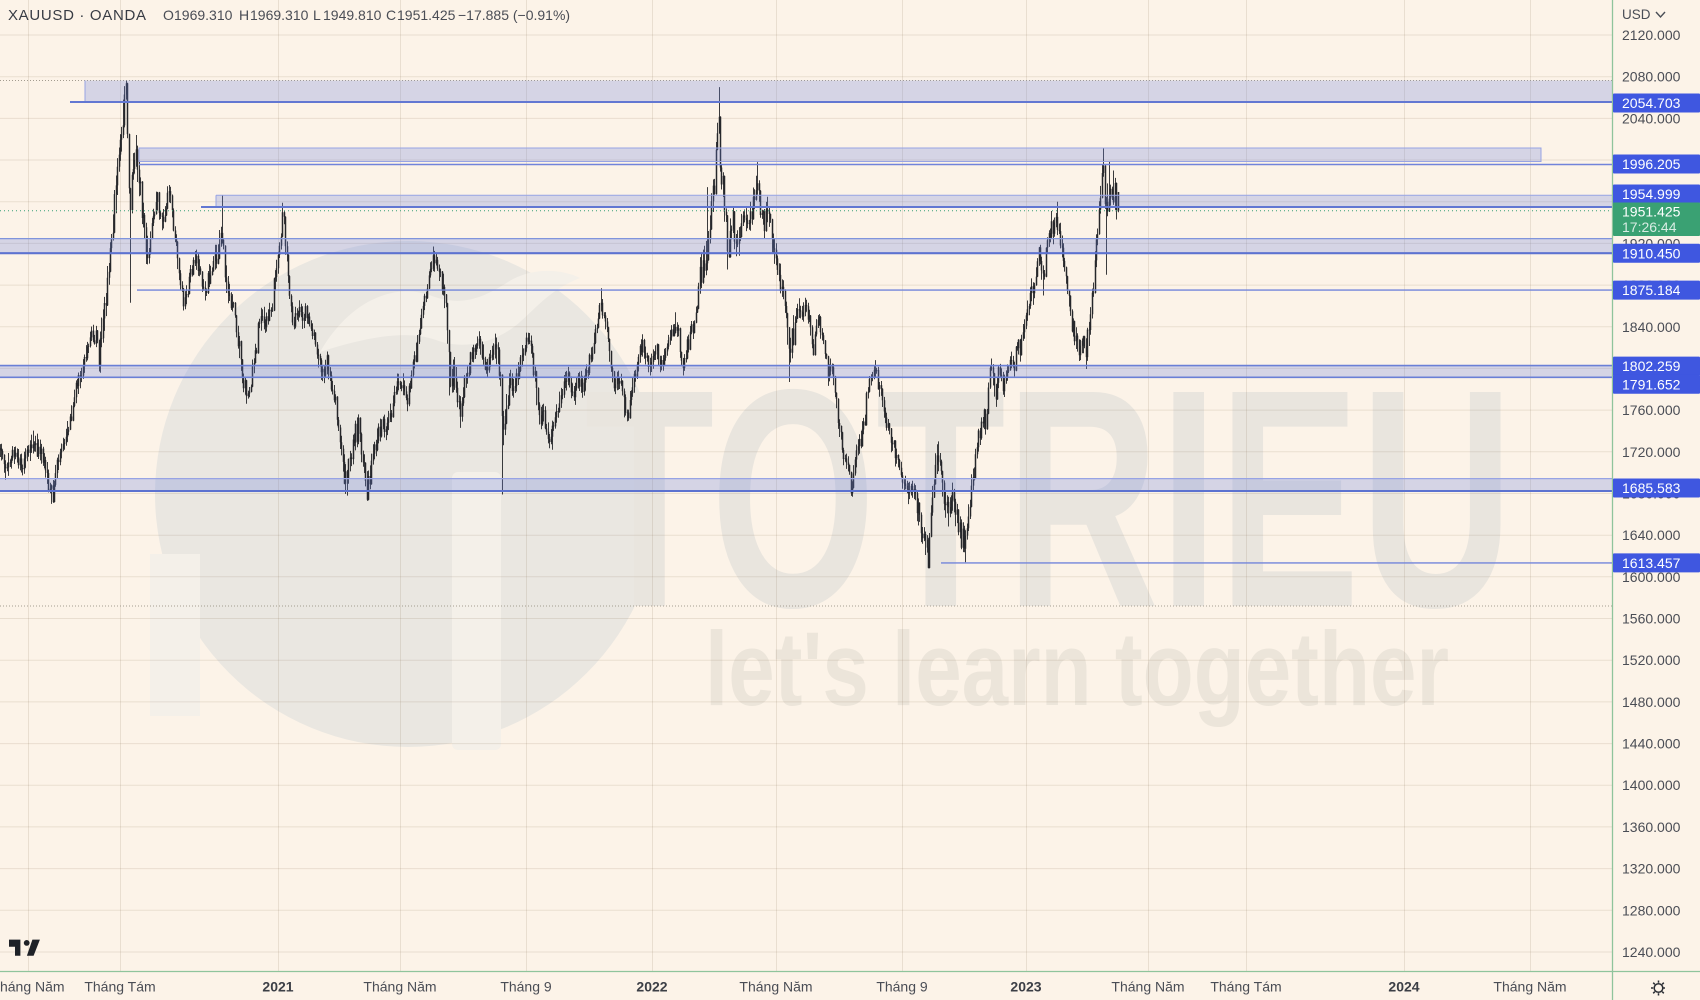 The image size is (1700, 1000). What do you see at coordinates (317, 15) in the screenshot?
I see `svg-text: L` at bounding box center [317, 15].